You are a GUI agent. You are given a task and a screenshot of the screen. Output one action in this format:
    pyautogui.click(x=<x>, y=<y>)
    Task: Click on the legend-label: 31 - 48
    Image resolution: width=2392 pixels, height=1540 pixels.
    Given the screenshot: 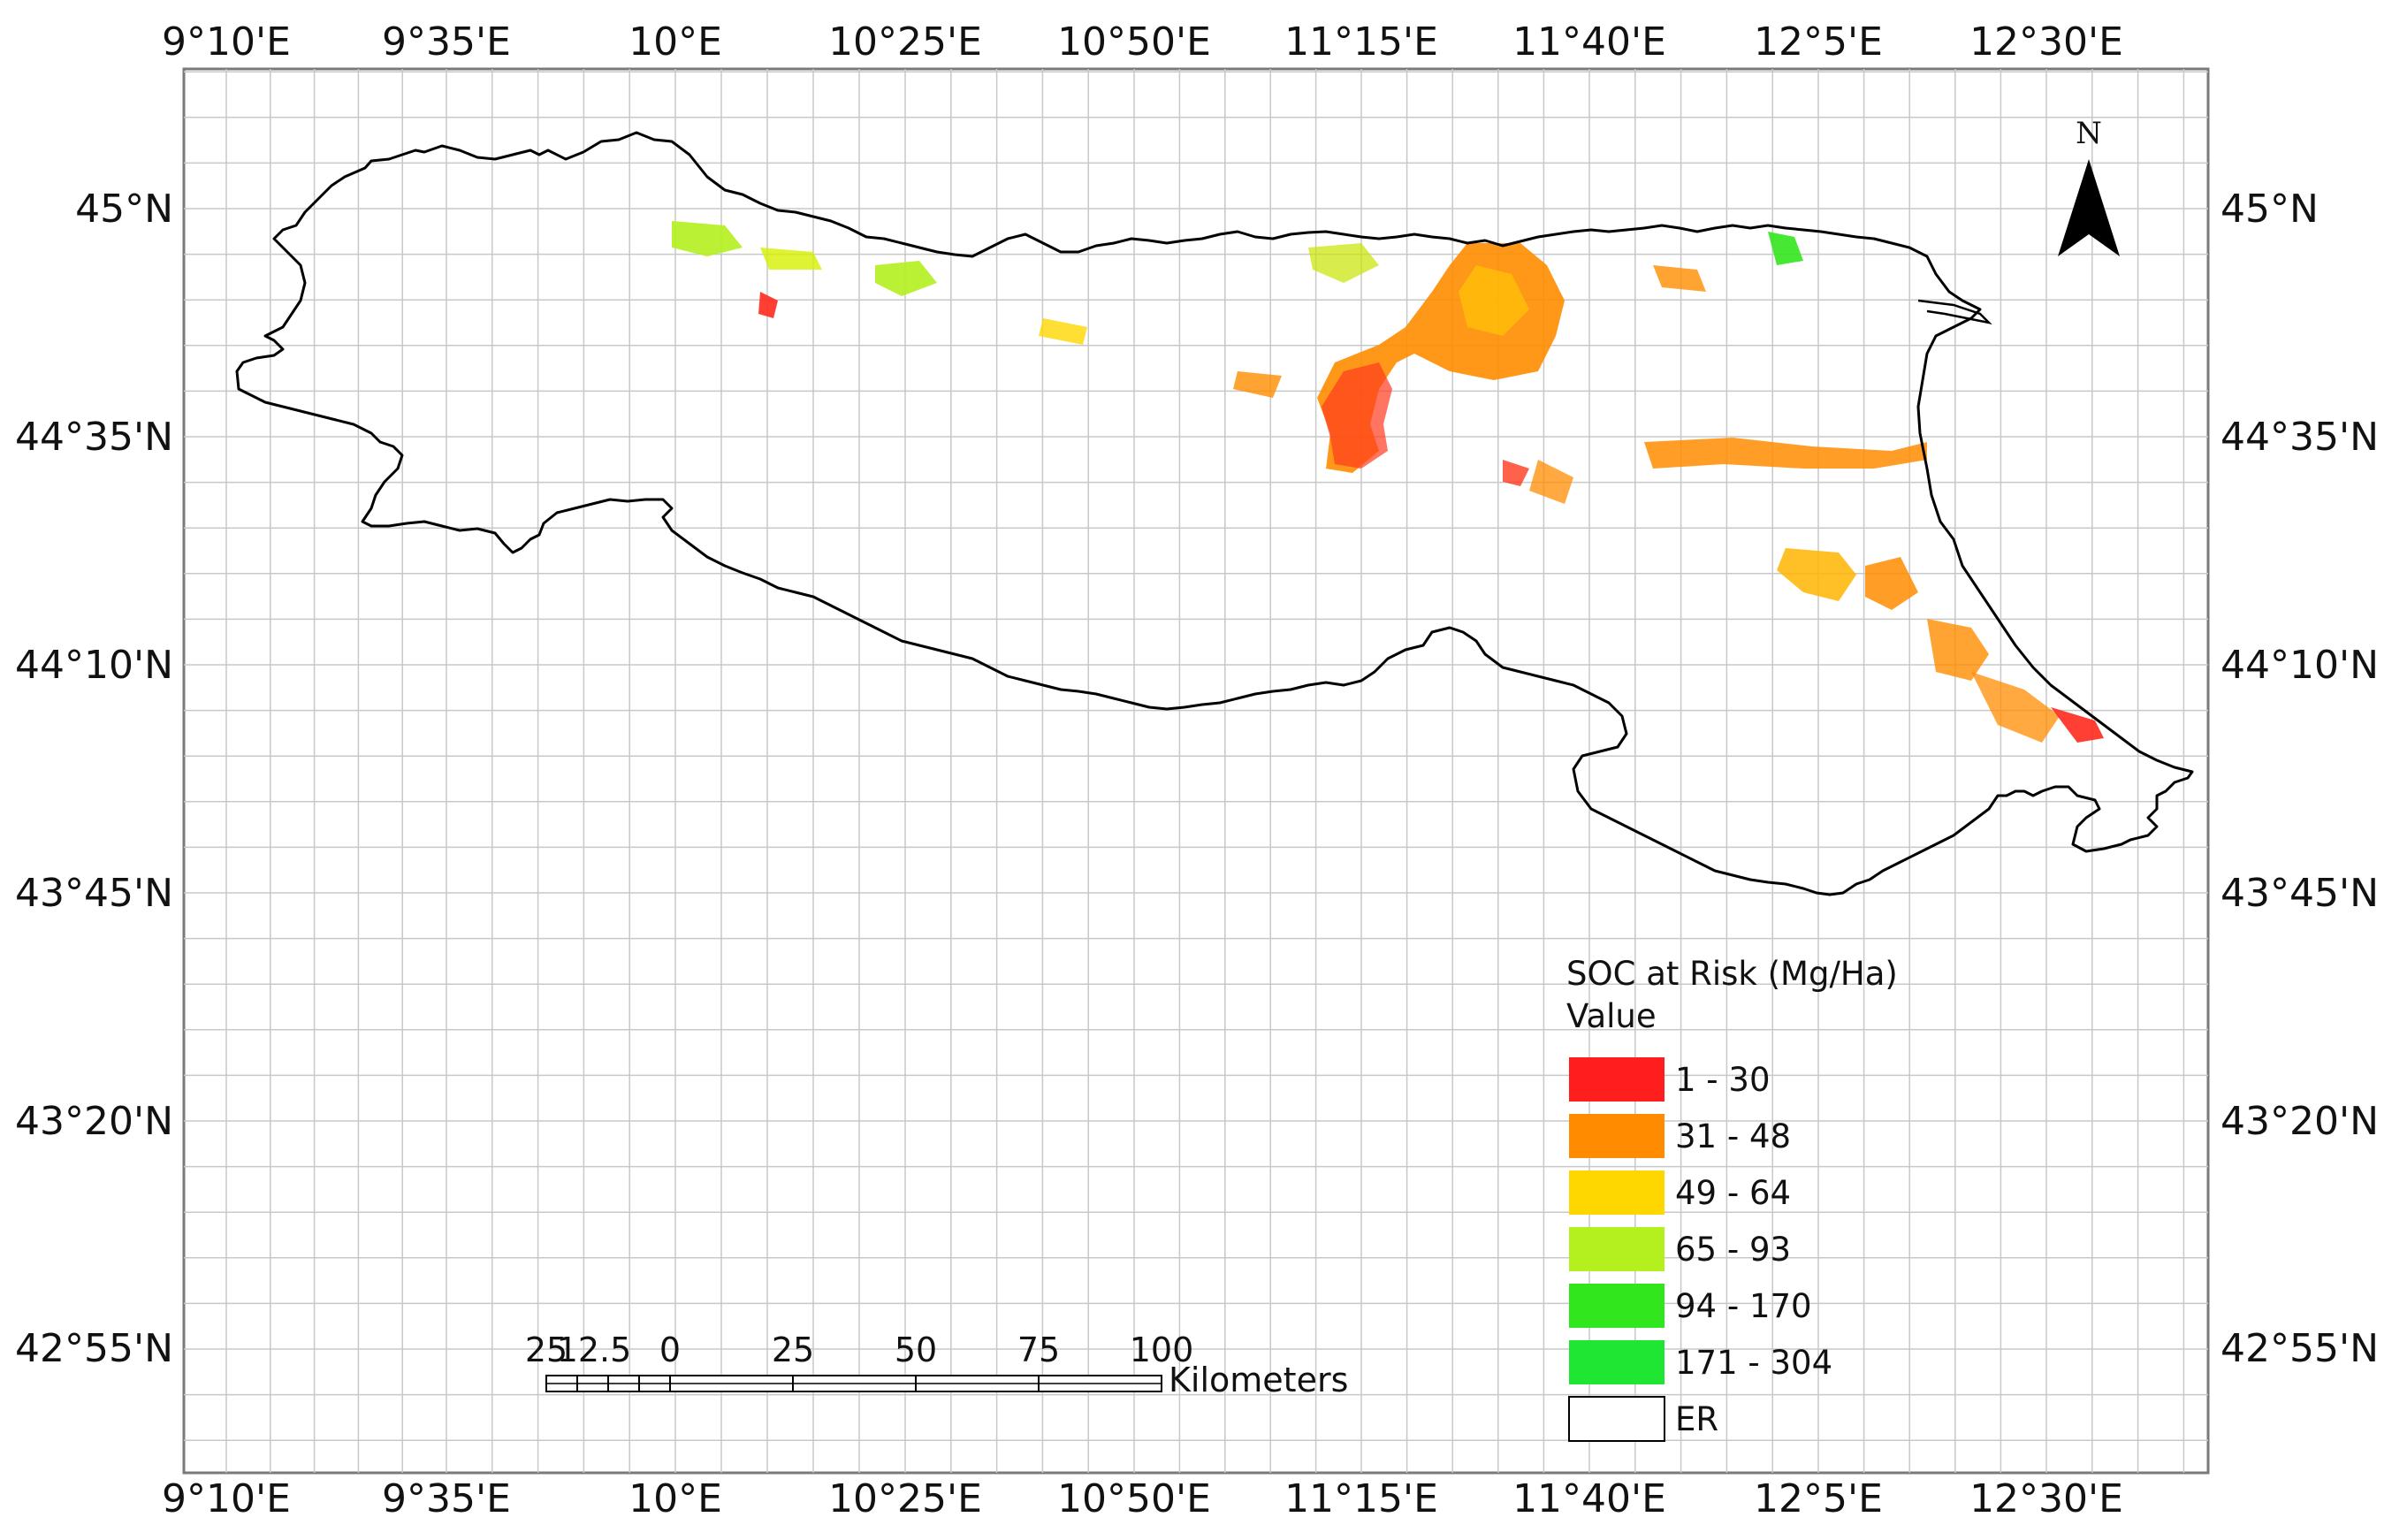 What is the action you would take?
    pyautogui.click(x=1733, y=1136)
    